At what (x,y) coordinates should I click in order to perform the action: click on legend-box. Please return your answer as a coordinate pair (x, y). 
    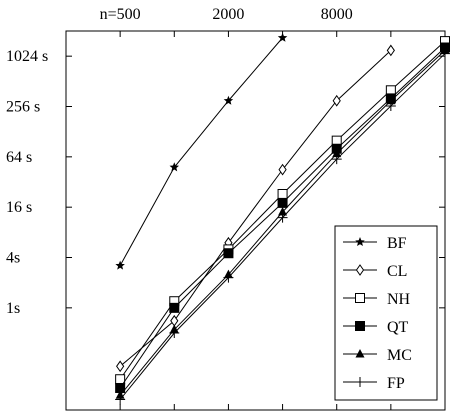
    Looking at the image, I should click on (386, 313).